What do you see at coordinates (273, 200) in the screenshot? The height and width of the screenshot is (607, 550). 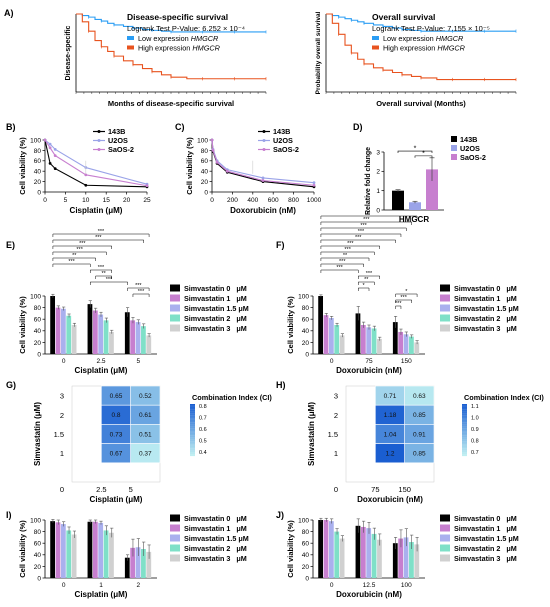 I see `x-tick-label: 600` at bounding box center [273, 200].